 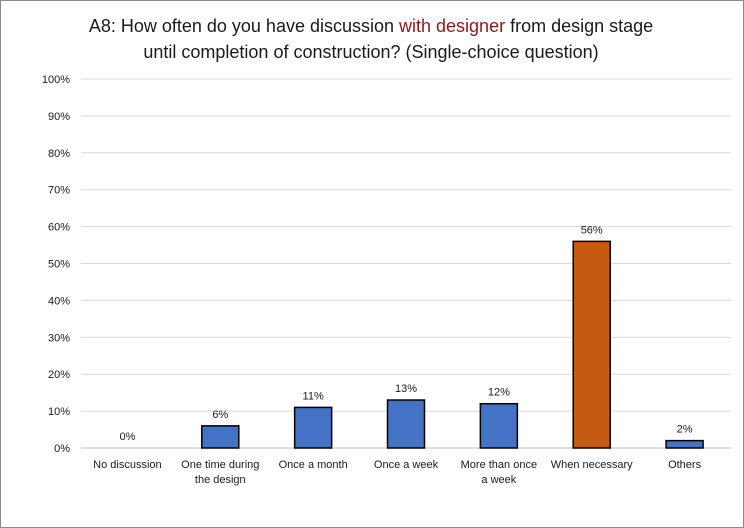 What do you see at coordinates (592, 465) in the screenshot?
I see `x-tick-label: When necessary` at bounding box center [592, 465].